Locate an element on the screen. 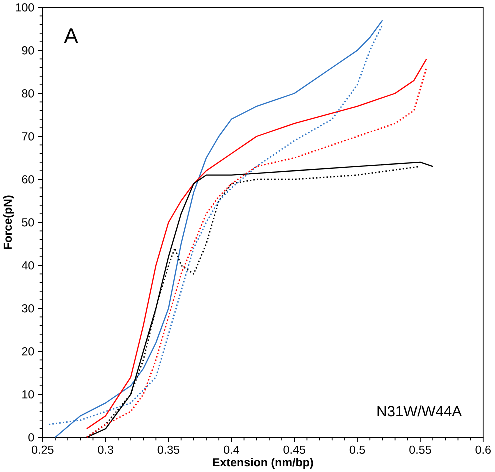 Image resolution: width=495 pixels, height=472 pixels. y-tick-label: 80 is located at coordinates (28, 93).